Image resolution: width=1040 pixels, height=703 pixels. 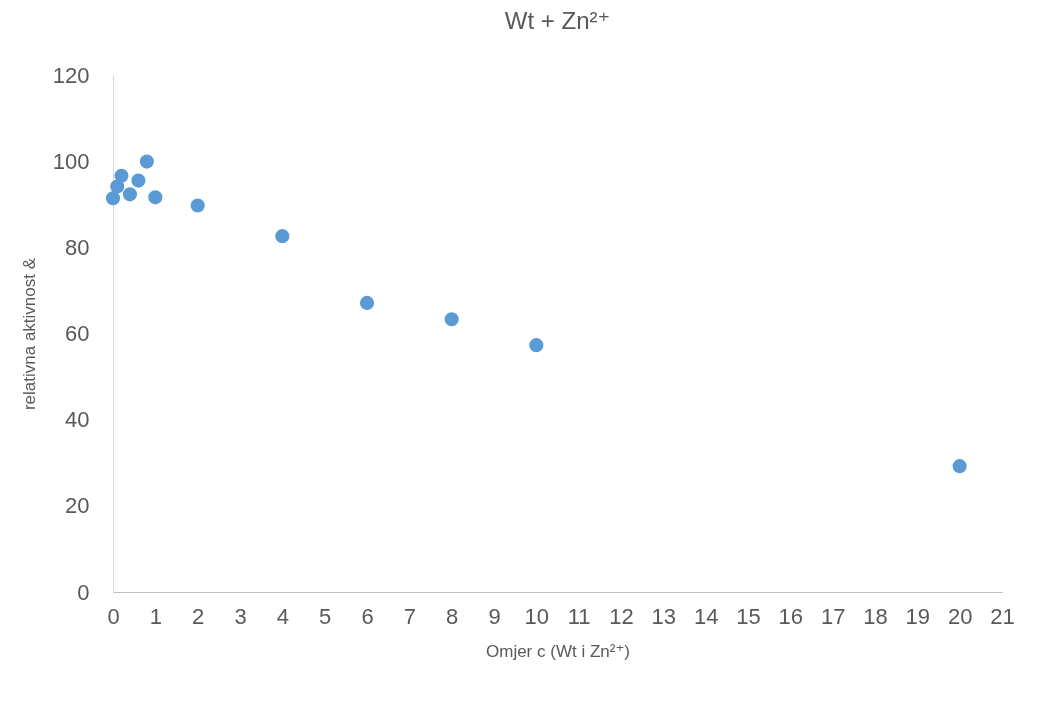 I want to click on x-tick-label: 16, so click(x=791, y=616).